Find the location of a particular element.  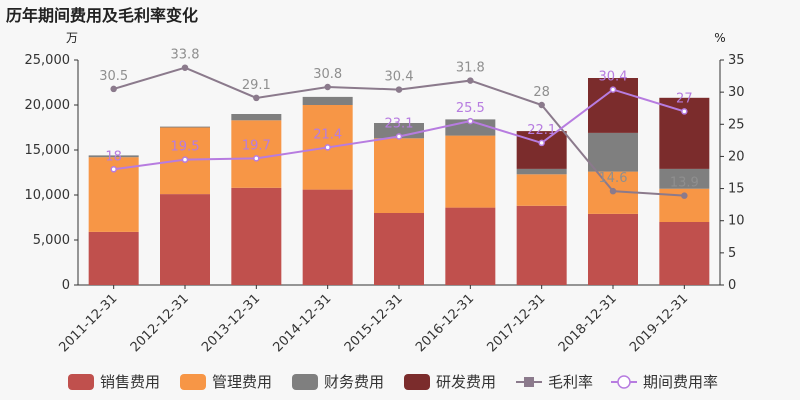

right-tick-label: 5 is located at coordinates (732, 253).